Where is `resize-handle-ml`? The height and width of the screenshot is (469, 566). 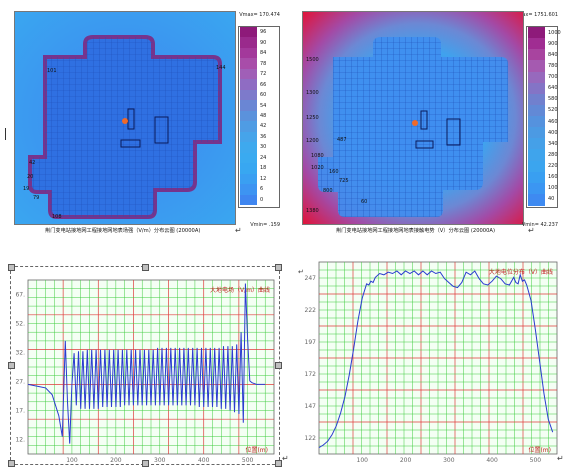 resize-handle-ml is located at coordinates (11, 365).